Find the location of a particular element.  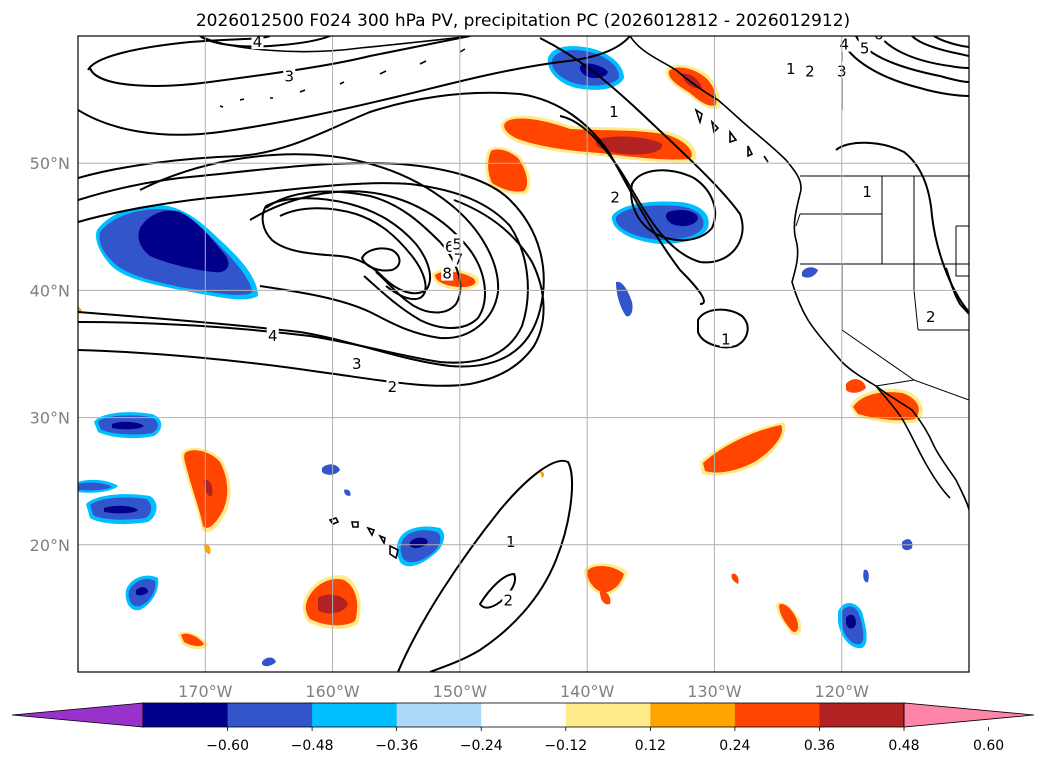

us-mexico-border is located at coordinates (922, 390).